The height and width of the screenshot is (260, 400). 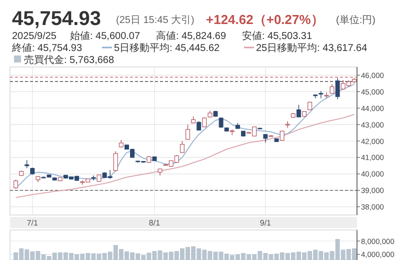 I want to click on chart-subtitle: (25日 15:45 大引), so click(x=155, y=20).